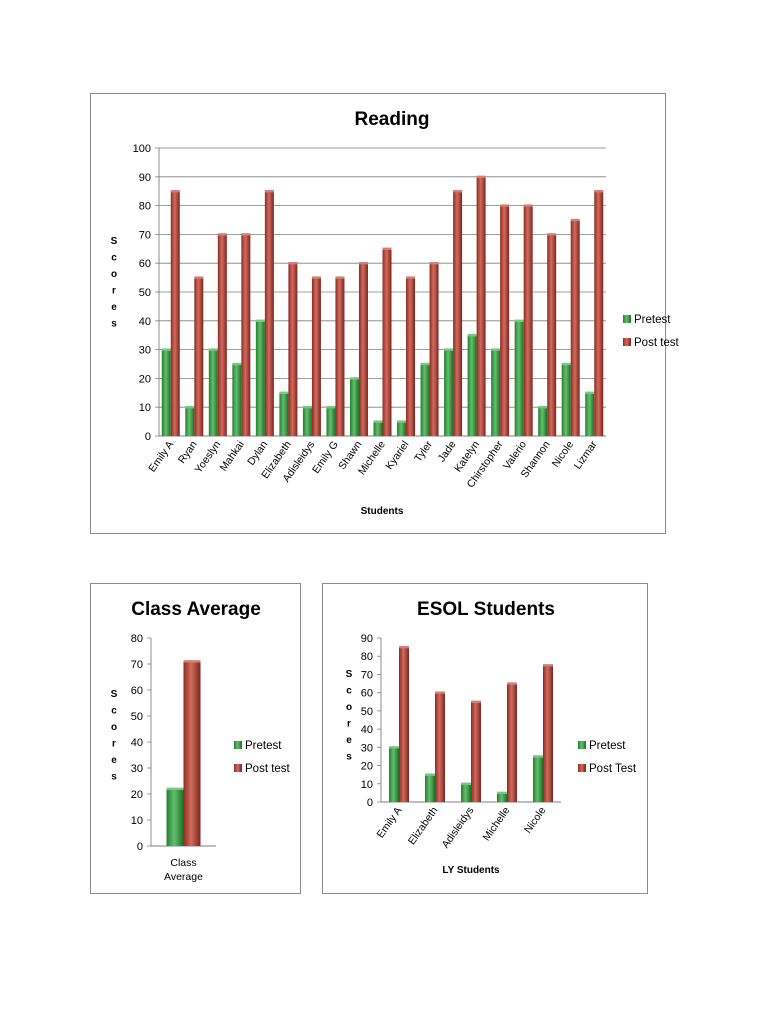 This screenshot has height=1024, width=768. What do you see at coordinates (458, 828) in the screenshot?
I see `x-category-label: Adisleidys` at bounding box center [458, 828].